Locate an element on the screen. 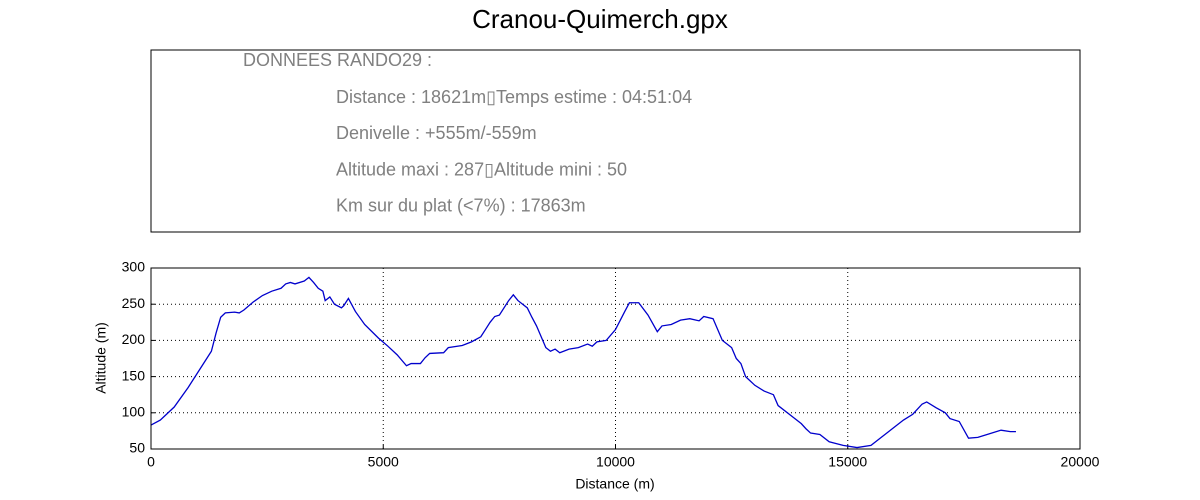  x-tick-label: 10000 is located at coordinates (615, 462).